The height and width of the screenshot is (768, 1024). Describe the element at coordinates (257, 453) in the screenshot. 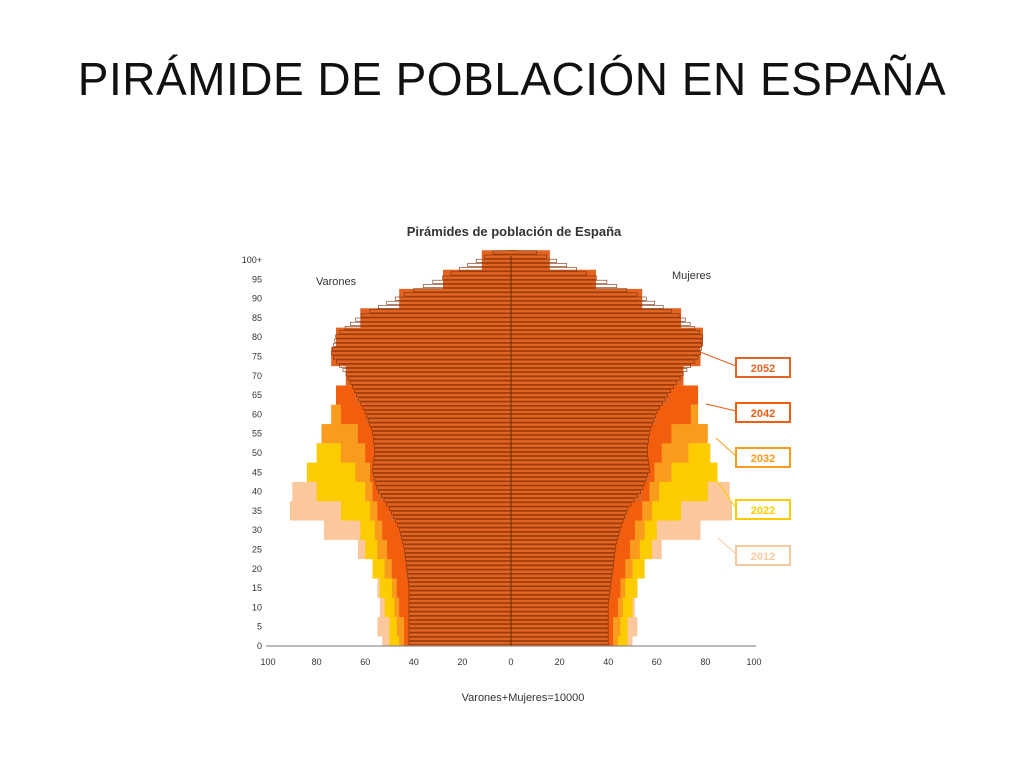

I see `y-tick-label: 50` at that location.